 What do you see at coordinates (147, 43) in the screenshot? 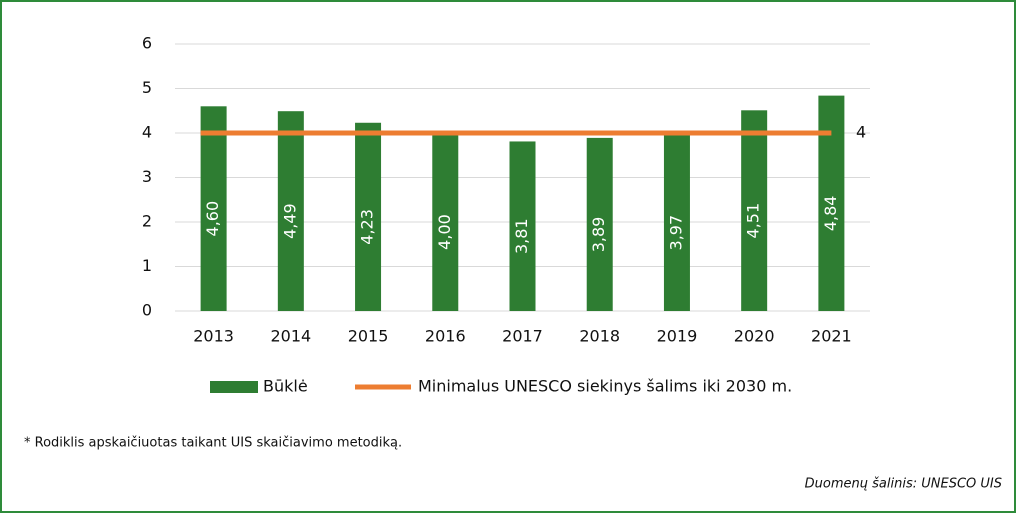
I see `y-tick-label: 6` at bounding box center [147, 43].